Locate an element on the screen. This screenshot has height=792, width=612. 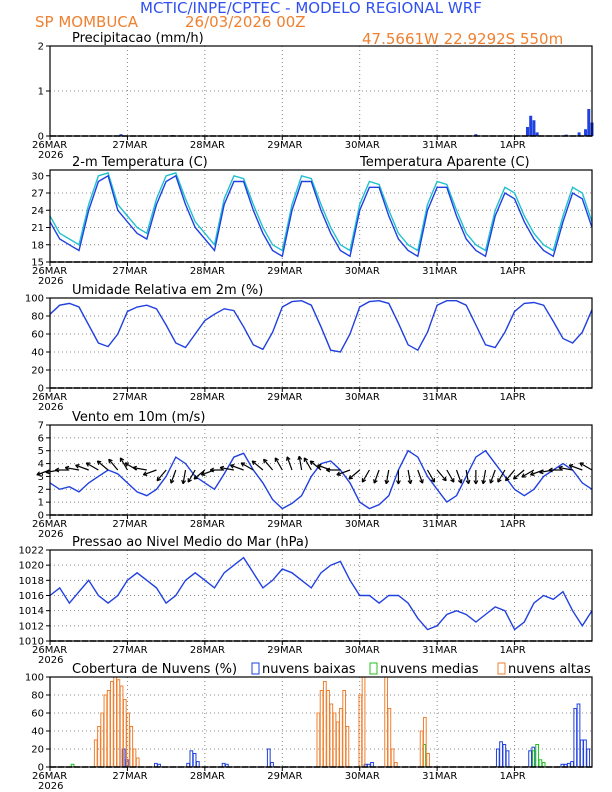
y-tick-label: 5 is located at coordinates (41, 451).